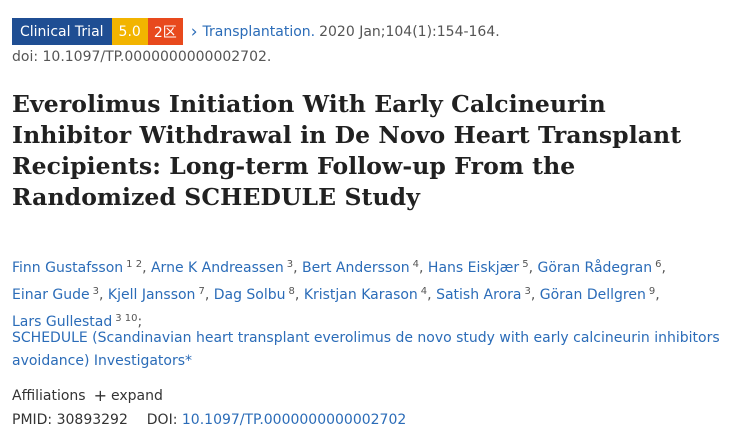  Describe the element at coordinates (652, 291) in the screenshot. I see `author-affiliation-refs: 9` at that location.